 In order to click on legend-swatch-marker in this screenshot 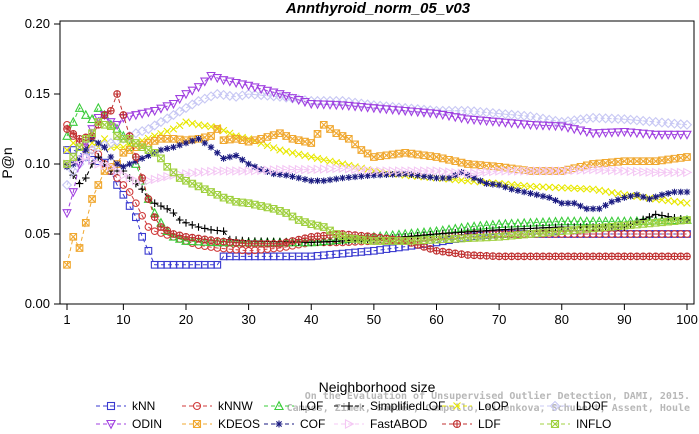, I will do `click(457, 424)`.